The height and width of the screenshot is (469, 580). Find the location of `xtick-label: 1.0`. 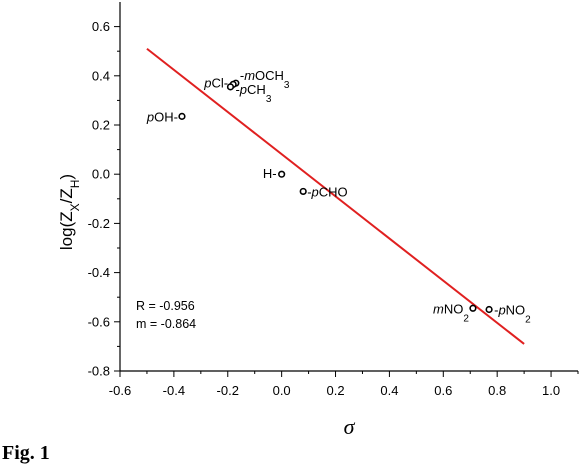

xtick-label: 1.0 is located at coordinates (551, 390).